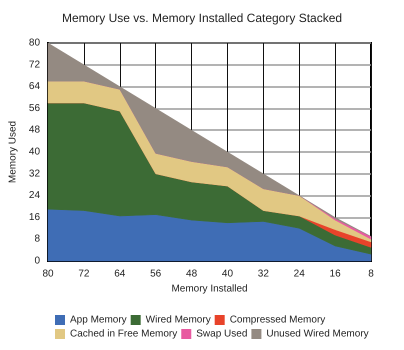 Image resolution: width=404 pixels, height=350 pixels. I want to click on y-tick-label: 24, so click(34, 196).